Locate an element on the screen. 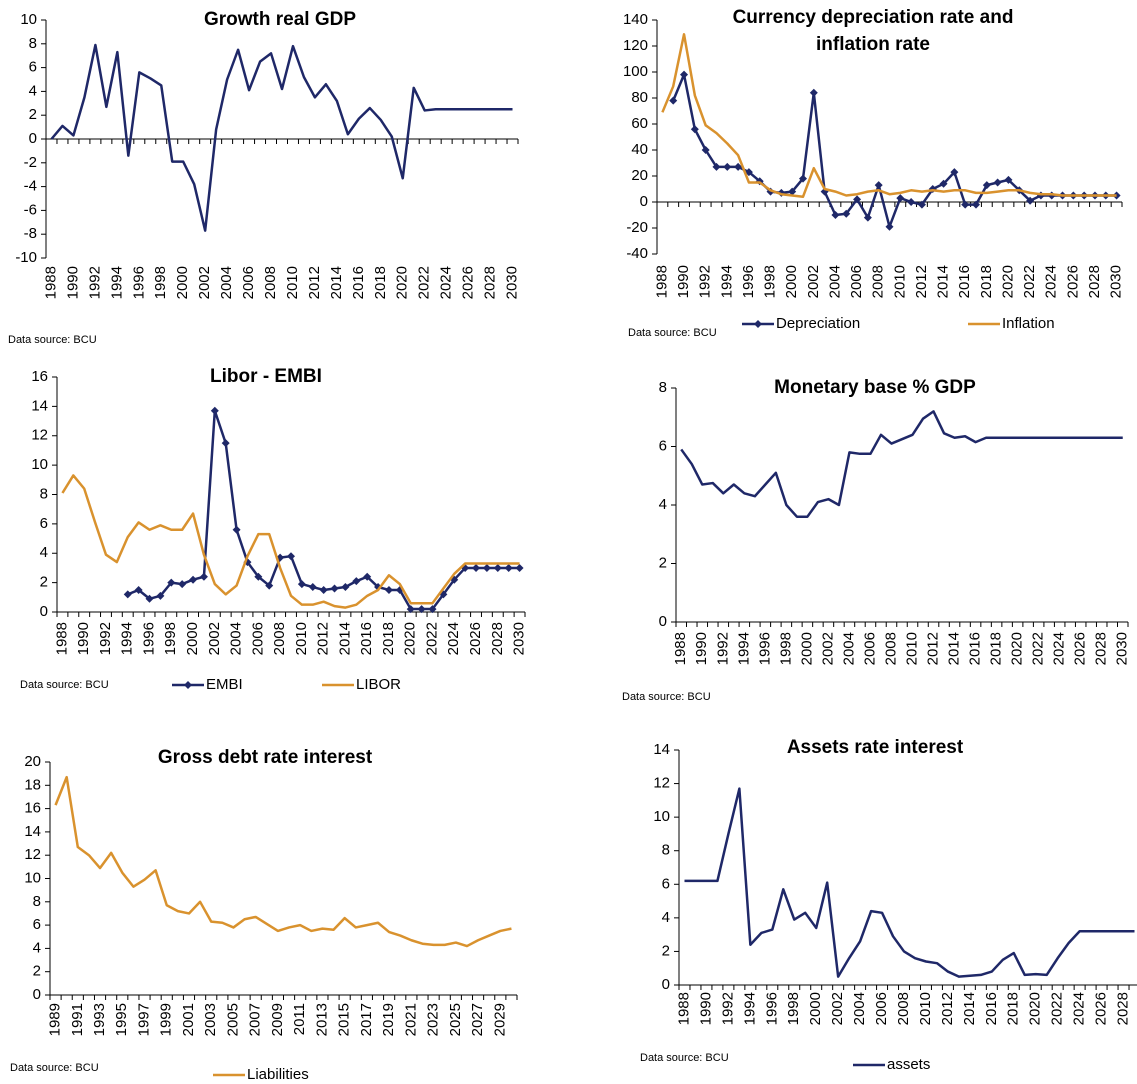  y-tick-label: 80 is located at coordinates (639, 97).